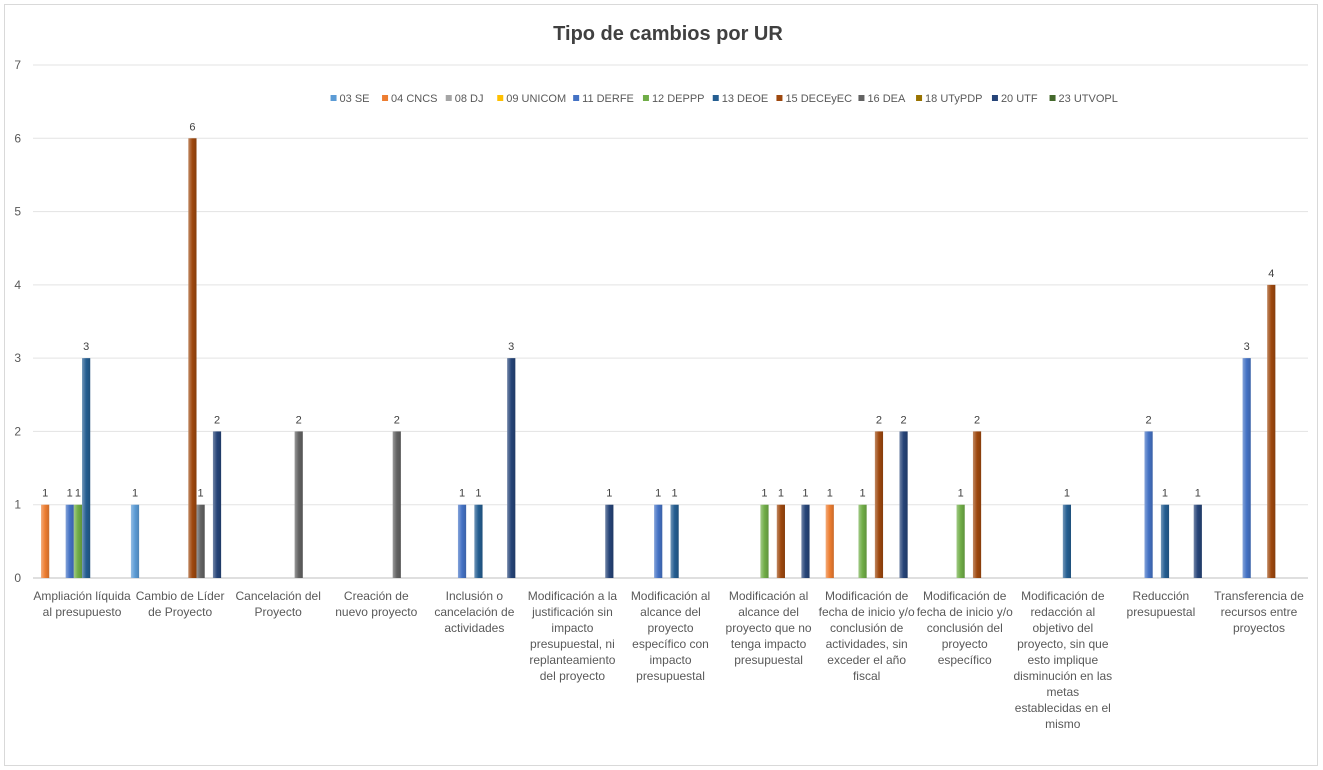 Image resolution: width=1323 pixels, height=770 pixels. I want to click on x-tick-label: redacción al, so click(1062, 612).